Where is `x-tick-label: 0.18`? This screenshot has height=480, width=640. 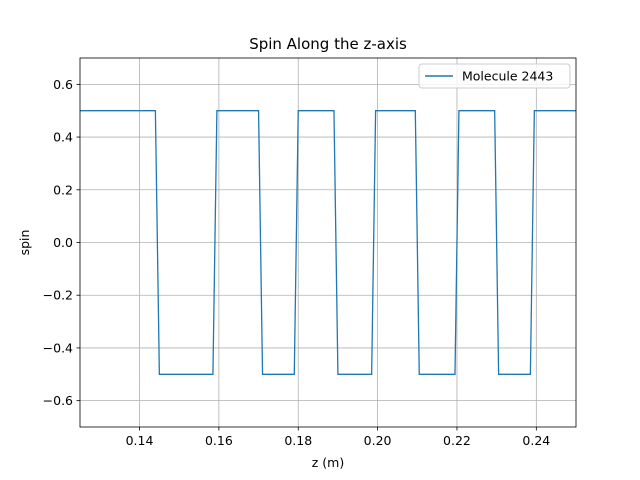 x-tick-label: 0.18 is located at coordinates (298, 440).